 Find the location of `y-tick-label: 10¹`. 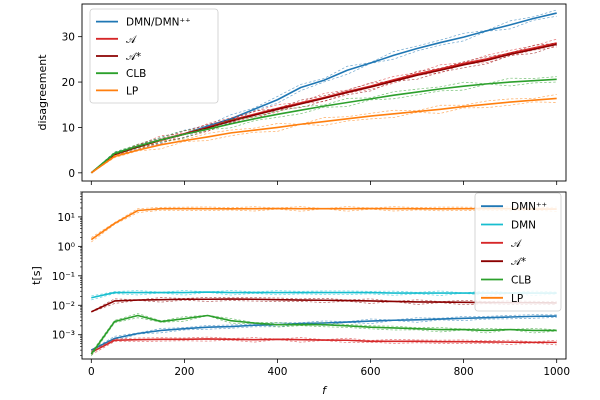

y-tick-label: 10¹ is located at coordinates (66, 218).